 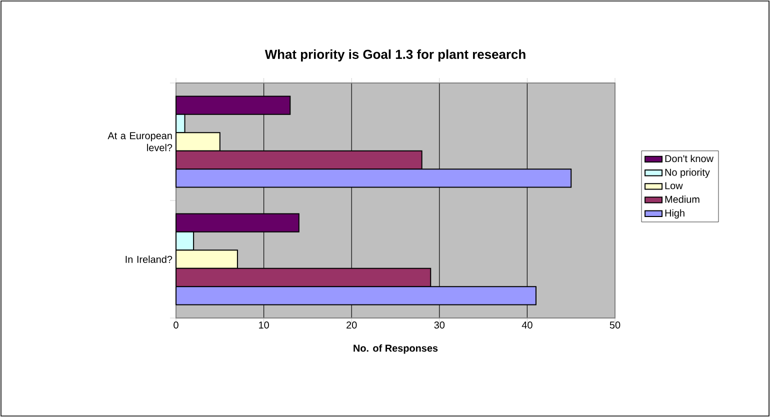 I want to click on legend-label: No priority, so click(x=687, y=173).